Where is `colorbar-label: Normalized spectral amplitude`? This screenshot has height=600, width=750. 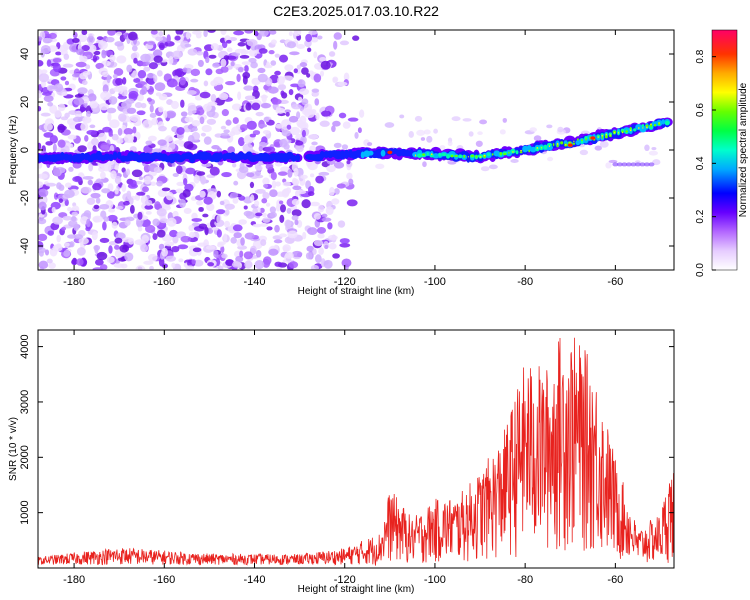 colorbar-label: Normalized spectral amplitude is located at coordinates (743, 149).